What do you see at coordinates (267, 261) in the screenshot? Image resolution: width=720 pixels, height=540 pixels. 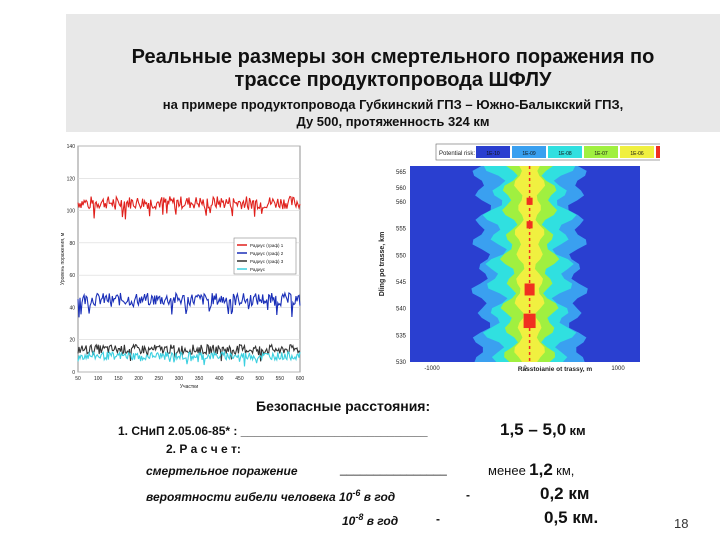 I see `legend-label: Радиус (граф) 3` at bounding box center [267, 261].